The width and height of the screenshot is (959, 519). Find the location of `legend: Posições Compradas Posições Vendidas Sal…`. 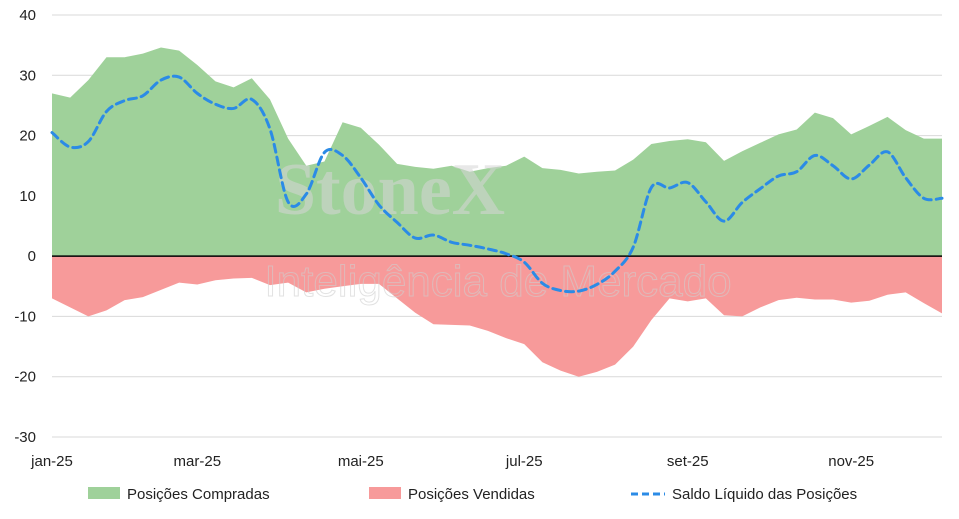

legend: Posições Compradas Posições Vendidas Sal… is located at coordinates (472, 494).